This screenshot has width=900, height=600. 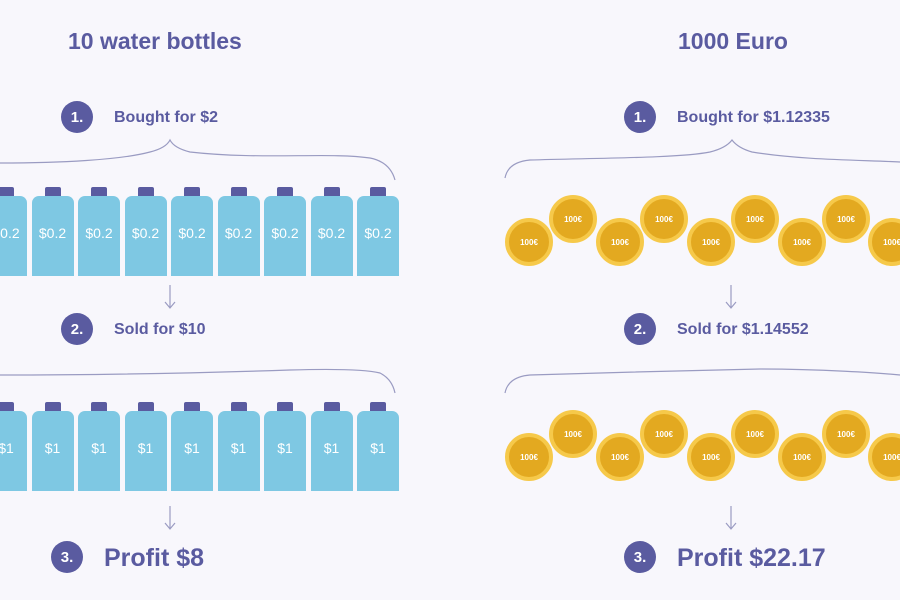 I want to click on left-step-2-label: Sold for $10, so click(x=160, y=329).